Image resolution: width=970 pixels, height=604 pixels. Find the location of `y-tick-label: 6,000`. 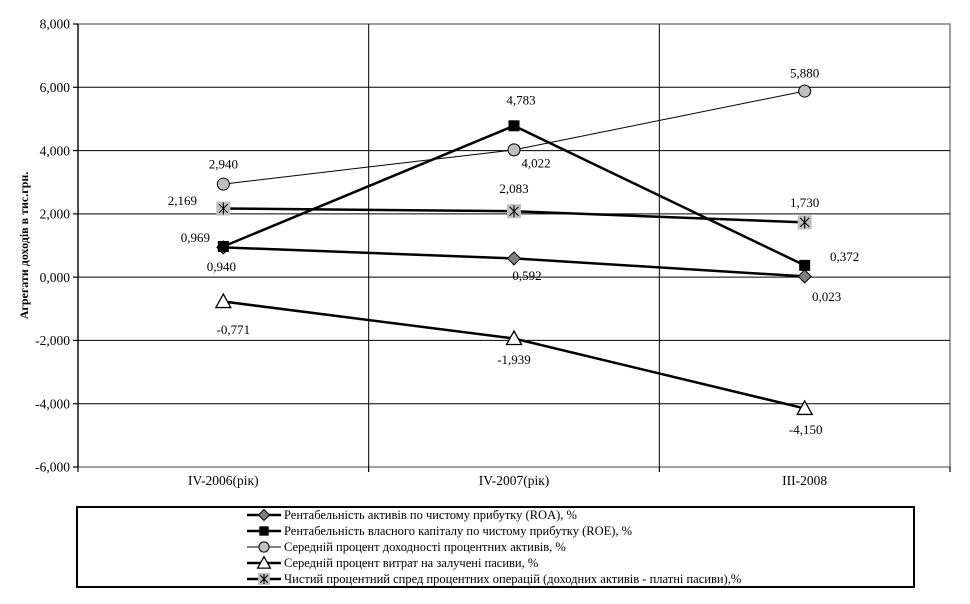

y-tick-label: 6,000 is located at coordinates (55, 87).